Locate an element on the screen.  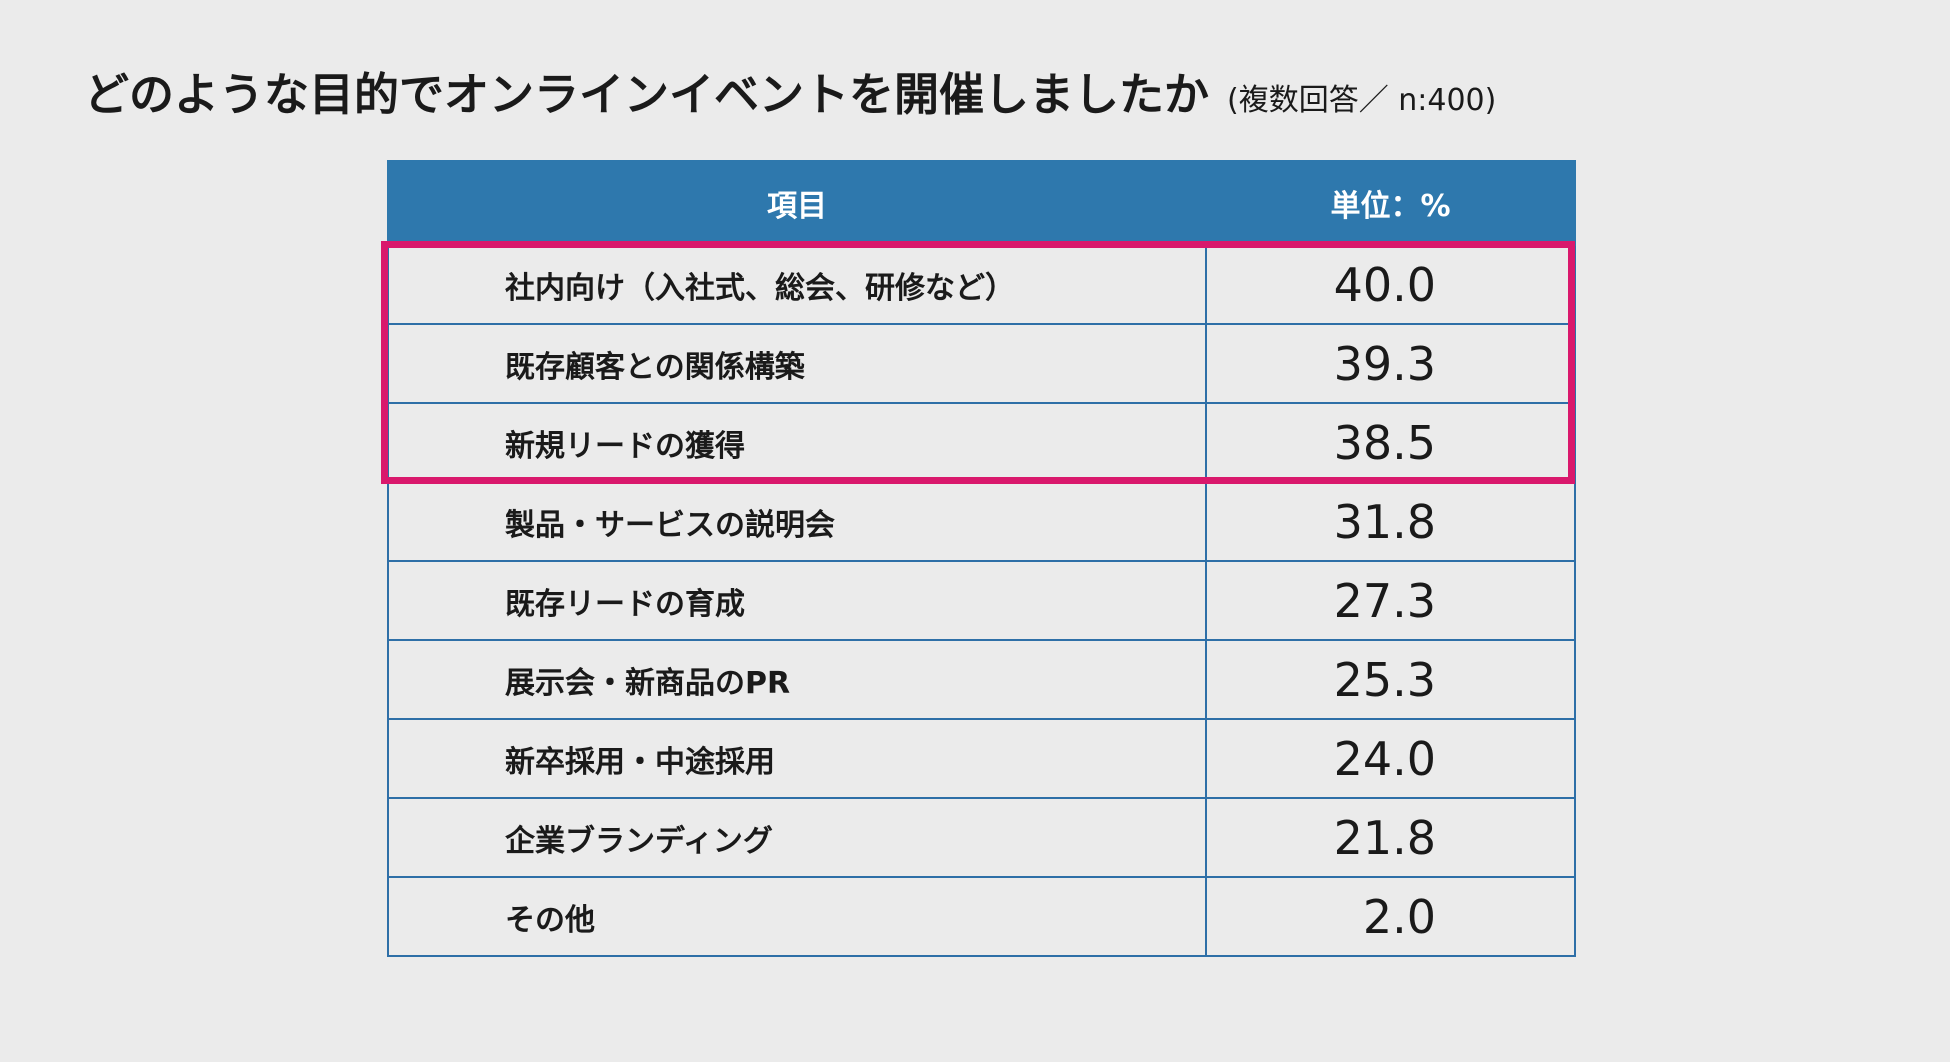
header-item: 項目 is located at coordinates (797, 203).